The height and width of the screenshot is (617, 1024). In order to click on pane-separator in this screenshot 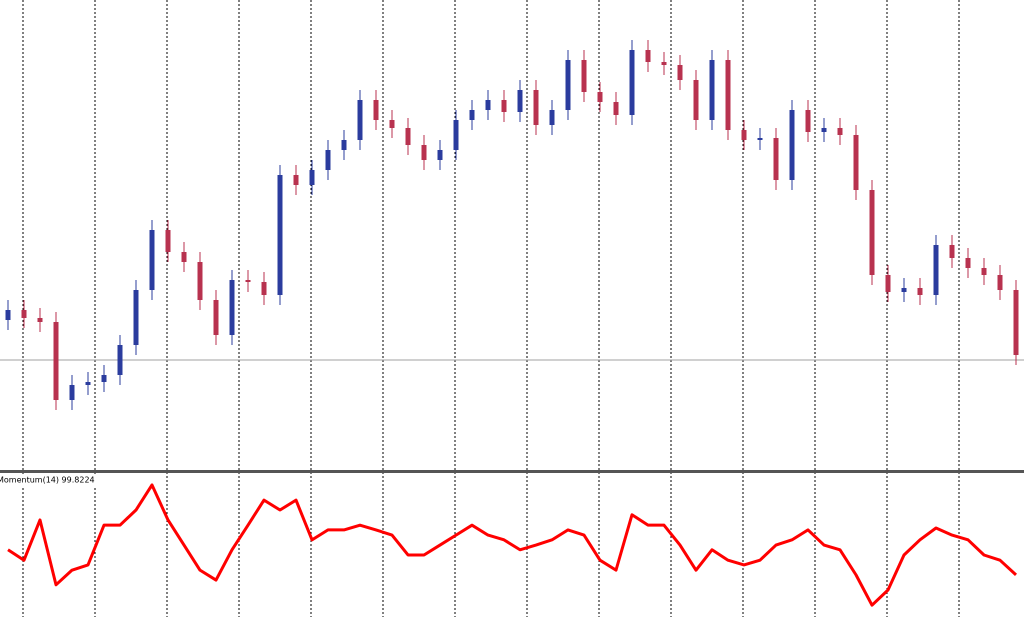, I will do `click(512, 471)`.